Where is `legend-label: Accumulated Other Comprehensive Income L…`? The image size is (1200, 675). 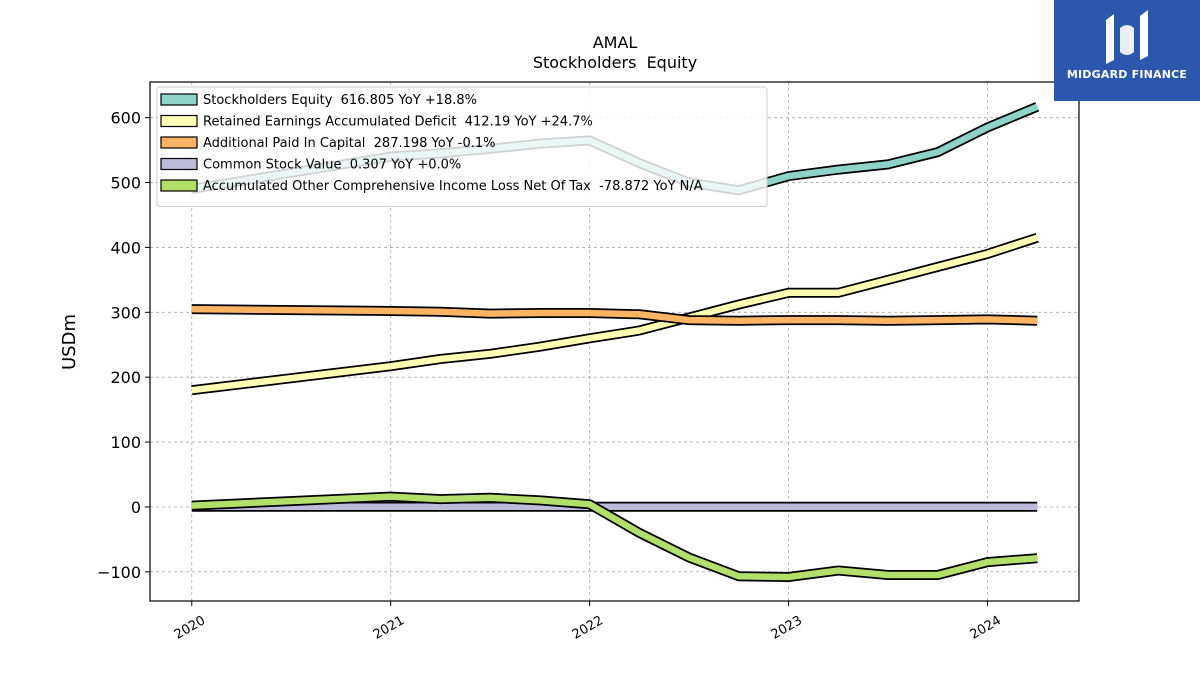 legend-label: Accumulated Other Comprehensive Income L… is located at coordinates (453, 186).